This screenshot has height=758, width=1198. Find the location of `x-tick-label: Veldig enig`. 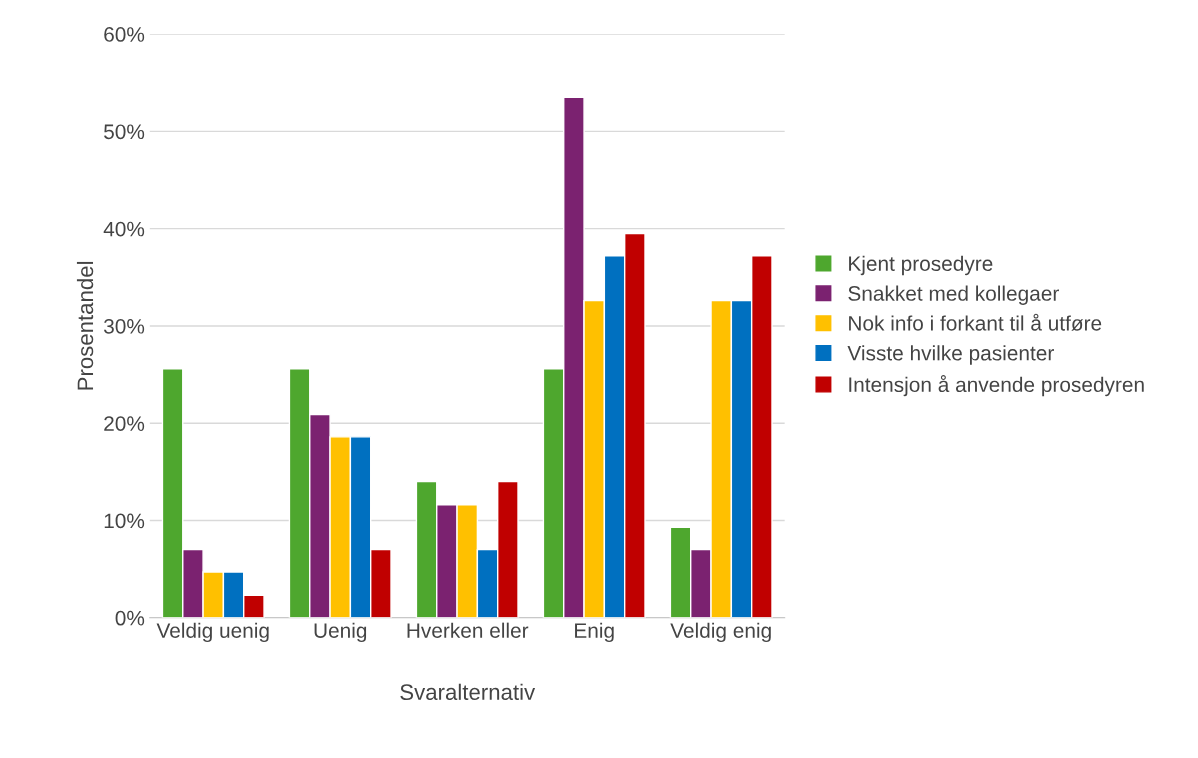

x-tick-label: Veldig enig is located at coordinates (720, 632).